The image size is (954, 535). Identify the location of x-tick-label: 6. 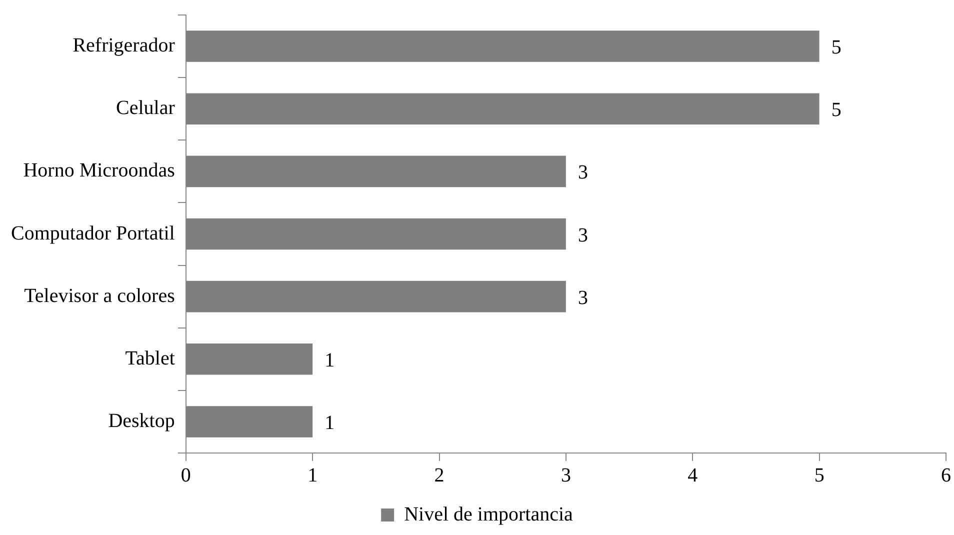
(946, 475).